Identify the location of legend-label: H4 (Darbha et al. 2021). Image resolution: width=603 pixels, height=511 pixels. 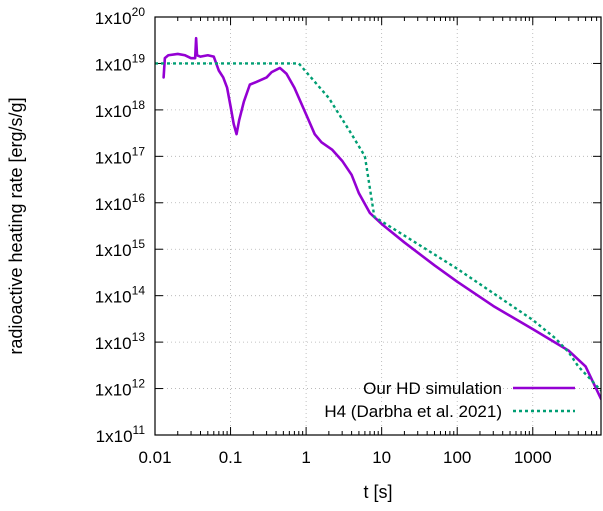
(413, 411).